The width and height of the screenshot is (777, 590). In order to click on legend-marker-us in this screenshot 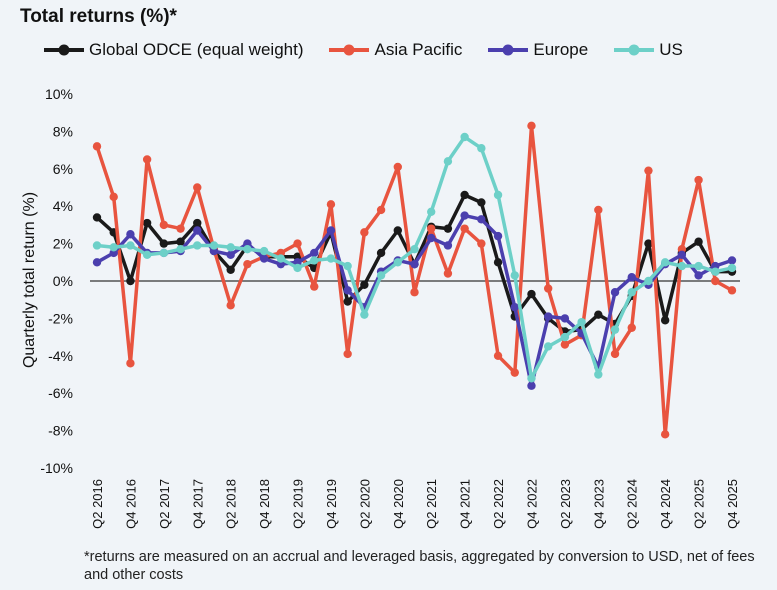, I will do `click(634, 50)`.